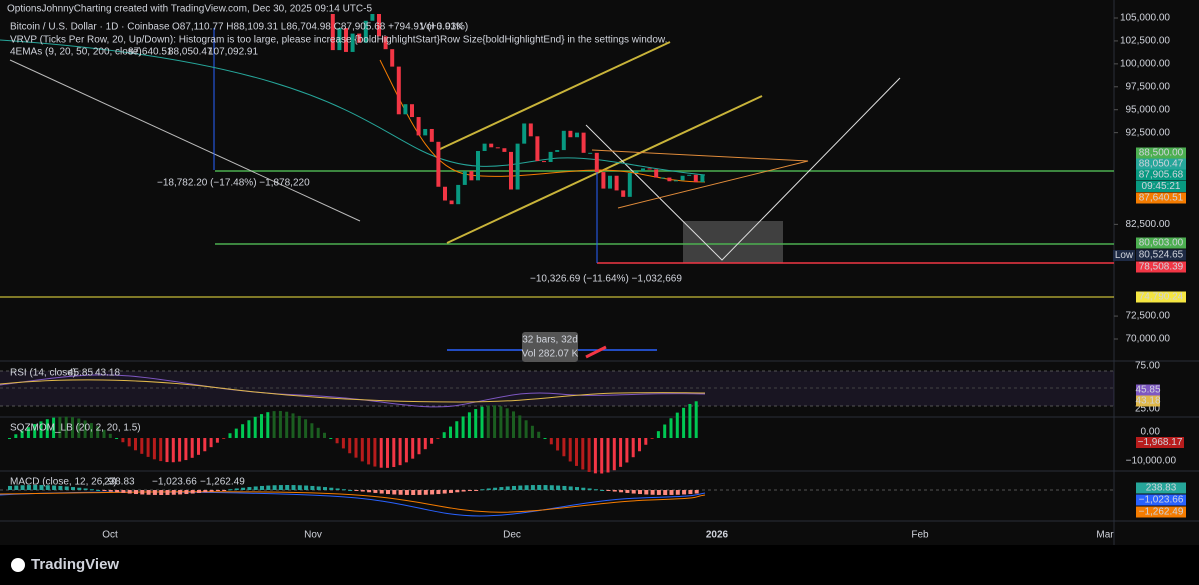 The width and height of the screenshot is (1199, 585). What do you see at coordinates (1145, 41) in the screenshot?
I see `price-tick-label: 102,500.00` at bounding box center [1145, 41].